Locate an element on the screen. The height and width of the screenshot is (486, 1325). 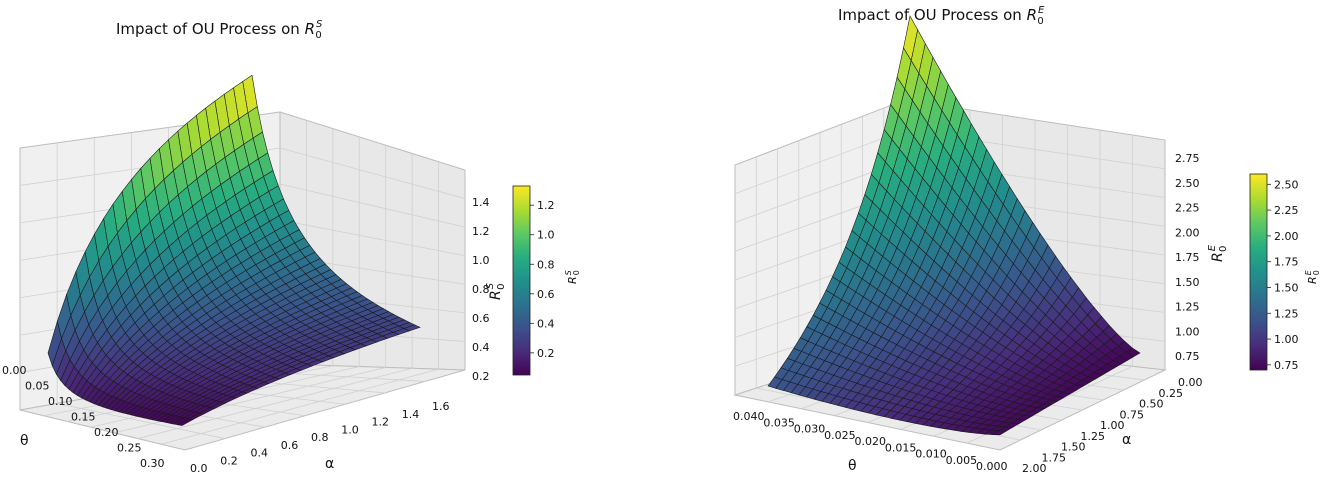
right-colorbar is located at coordinates (1258, 272).